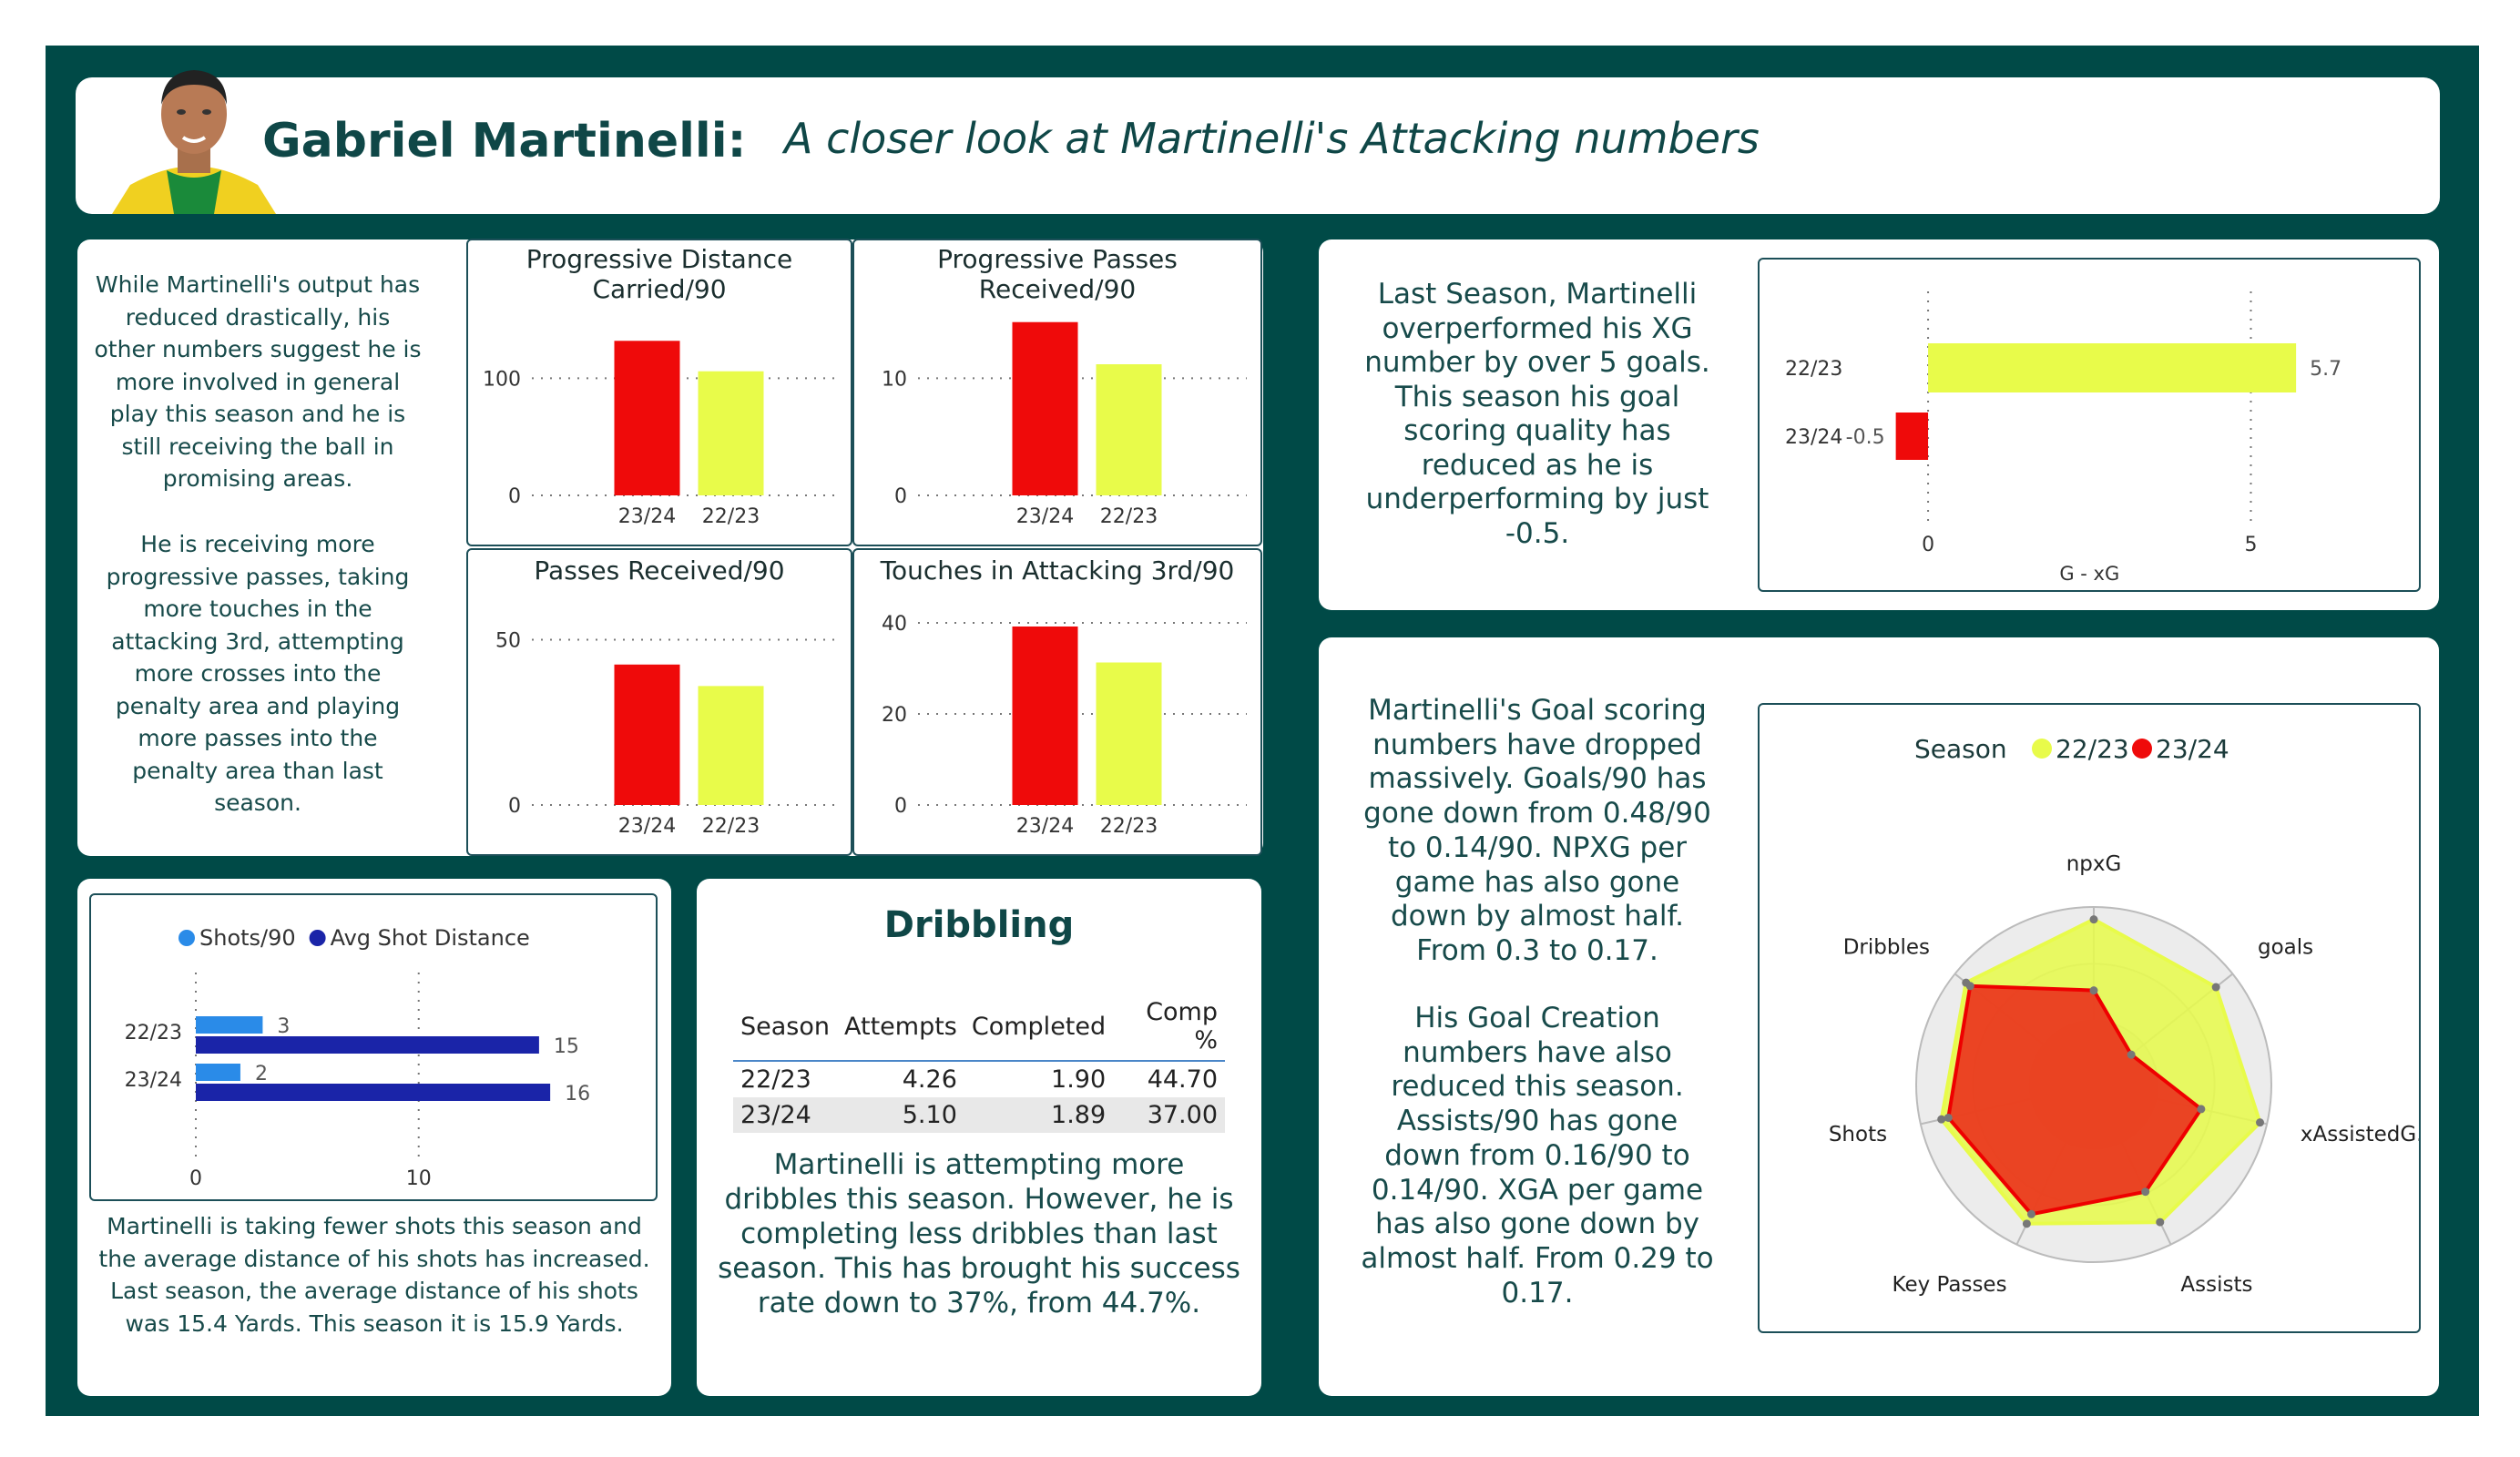 This screenshot has height=1457, width=2520. What do you see at coordinates (1039, 1115) in the screenshot?
I see `table-cell: 1.89` at bounding box center [1039, 1115].